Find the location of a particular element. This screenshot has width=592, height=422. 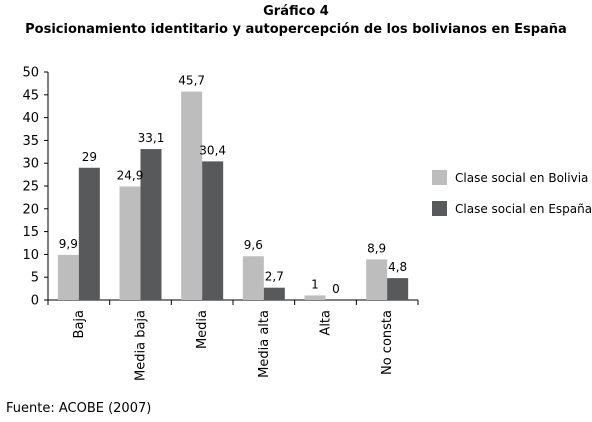

data-label: 4,8 is located at coordinates (397, 267).